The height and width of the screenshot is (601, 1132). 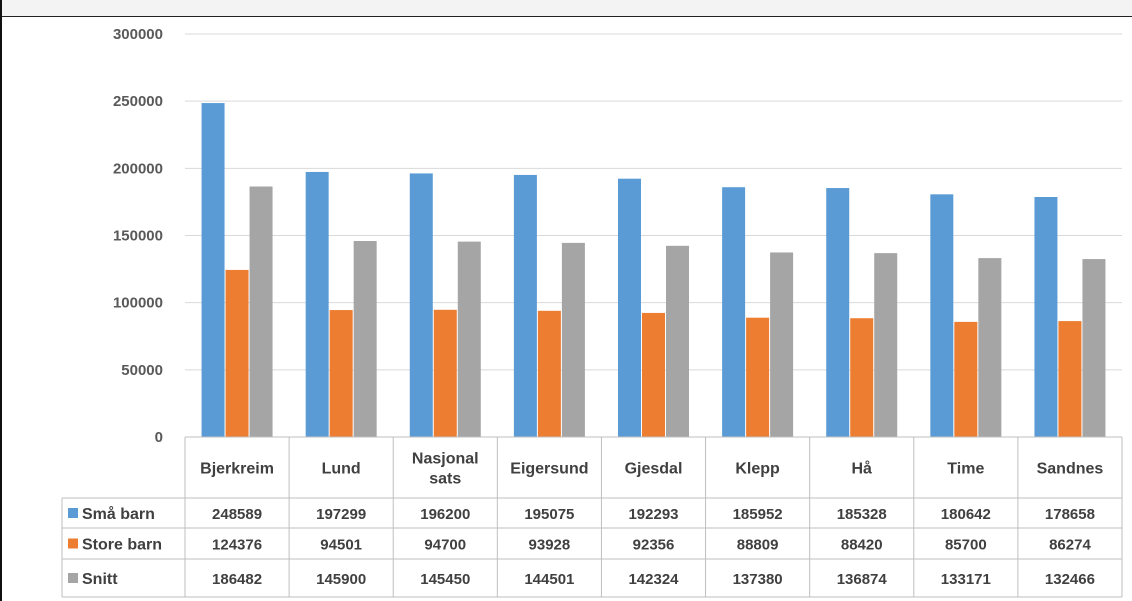 I want to click on window-top-bar, so click(x=566, y=8).